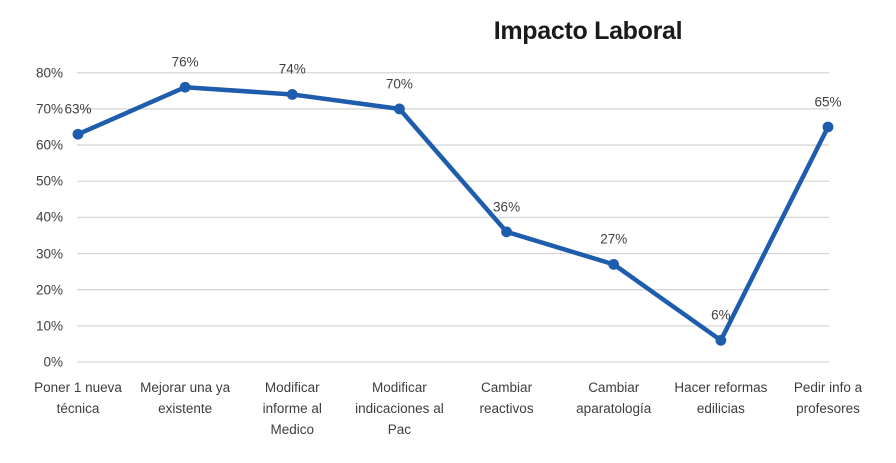 The image size is (896, 463). What do you see at coordinates (828, 398) in the screenshot?
I see `x-category-label: Pedir info a profesores` at bounding box center [828, 398].